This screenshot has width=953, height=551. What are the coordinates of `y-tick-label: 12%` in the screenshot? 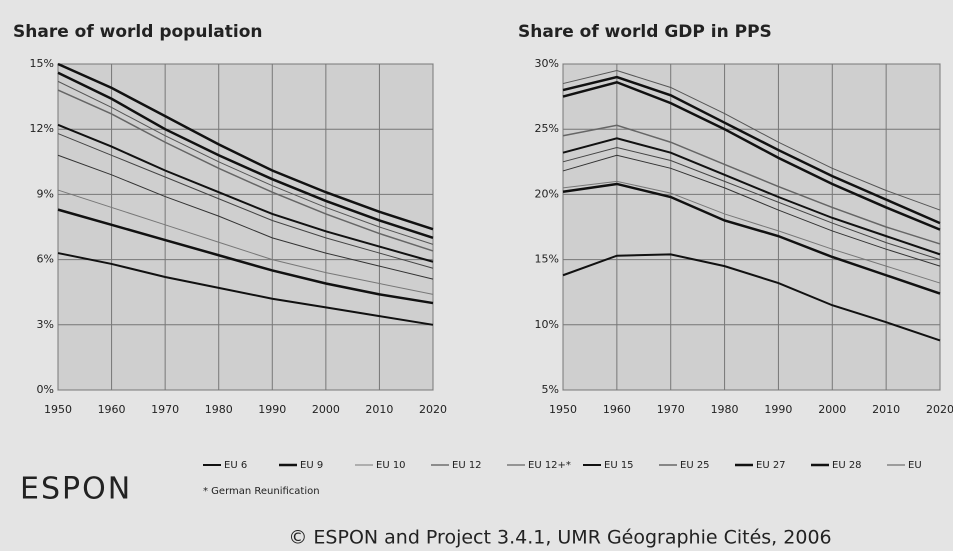 It's located at (42, 128).